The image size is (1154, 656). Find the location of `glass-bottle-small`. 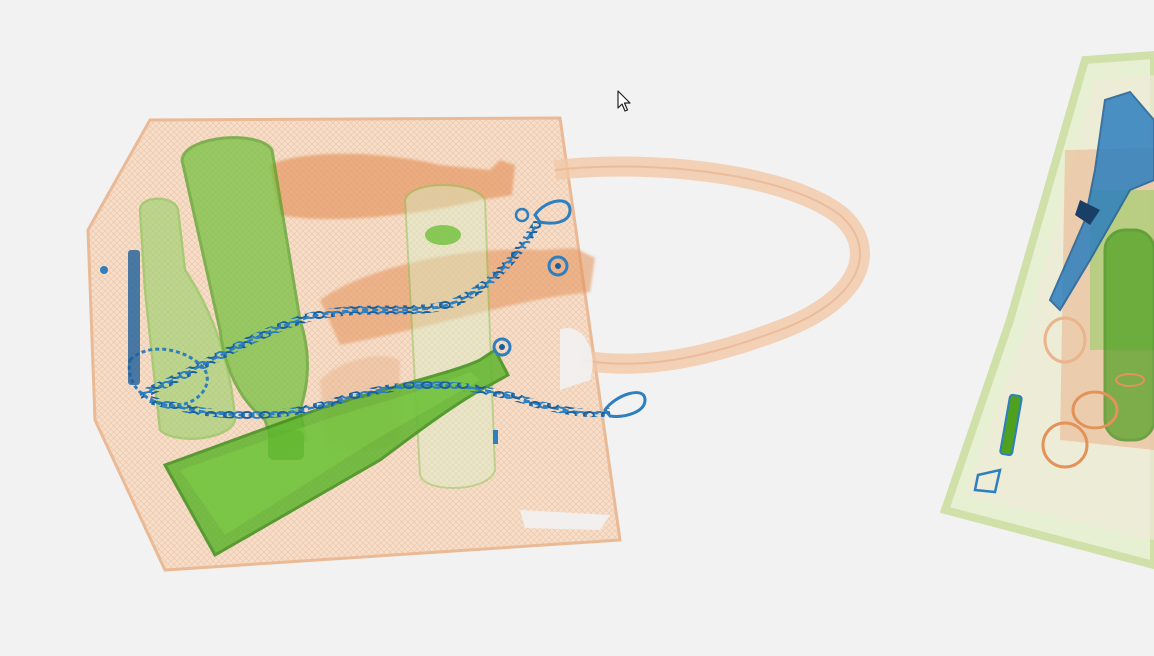

glass-bottle-small is located at coordinates (187, 318).